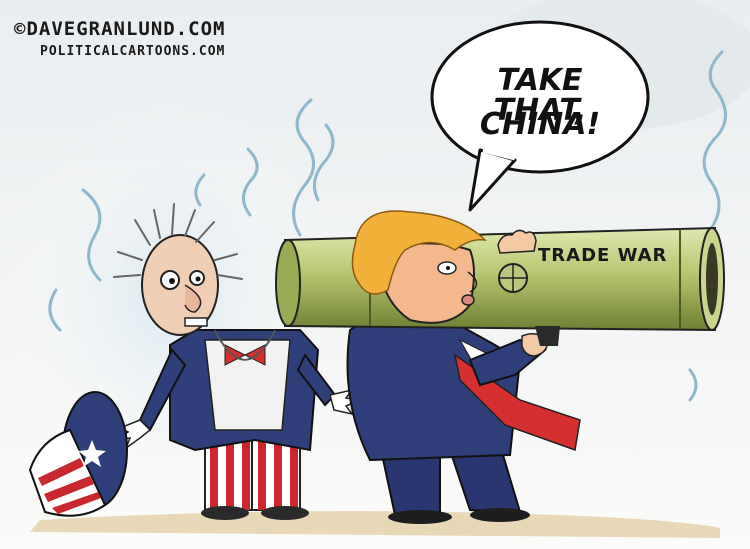 The height and width of the screenshot is (549, 750). Describe the element at coordinates (540, 124) in the screenshot. I see `speech-line-2: CHINA!` at that location.